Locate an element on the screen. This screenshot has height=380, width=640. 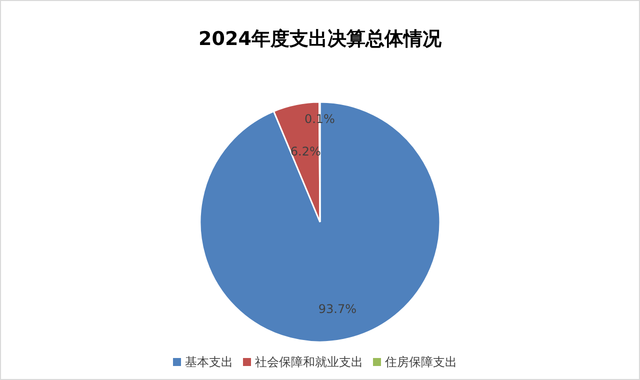
legend-label: 住房保障支出 is located at coordinates (420, 362).